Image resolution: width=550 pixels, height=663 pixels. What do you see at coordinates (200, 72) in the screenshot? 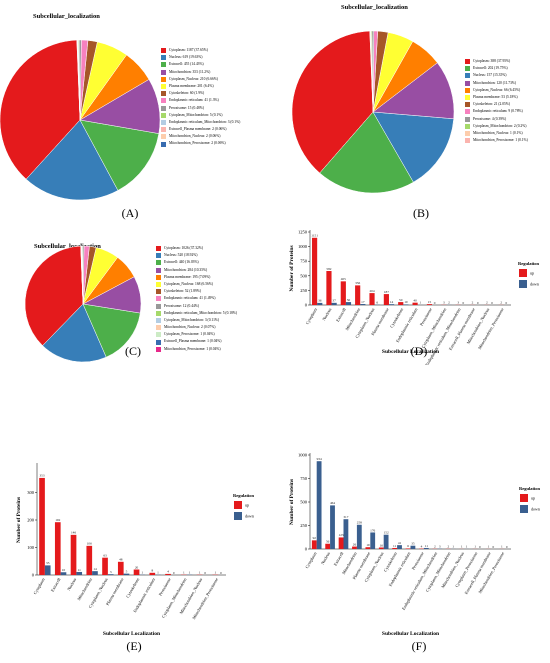
I see `legend-item: Mitochondrion: 353 (11.2%)` at bounding box center [200, 72].